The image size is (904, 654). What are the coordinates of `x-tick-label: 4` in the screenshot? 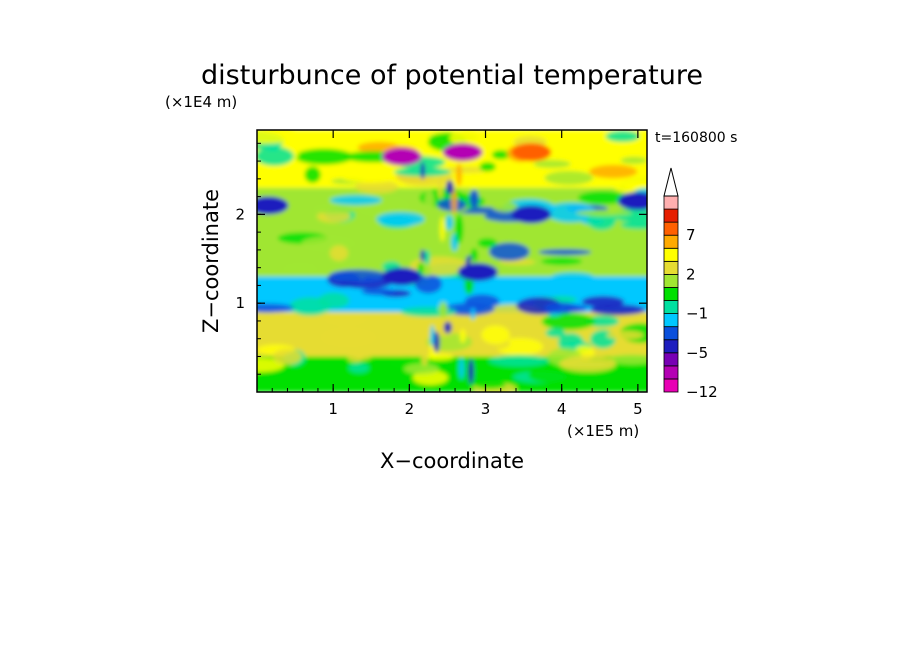 It's located at (562, 409).